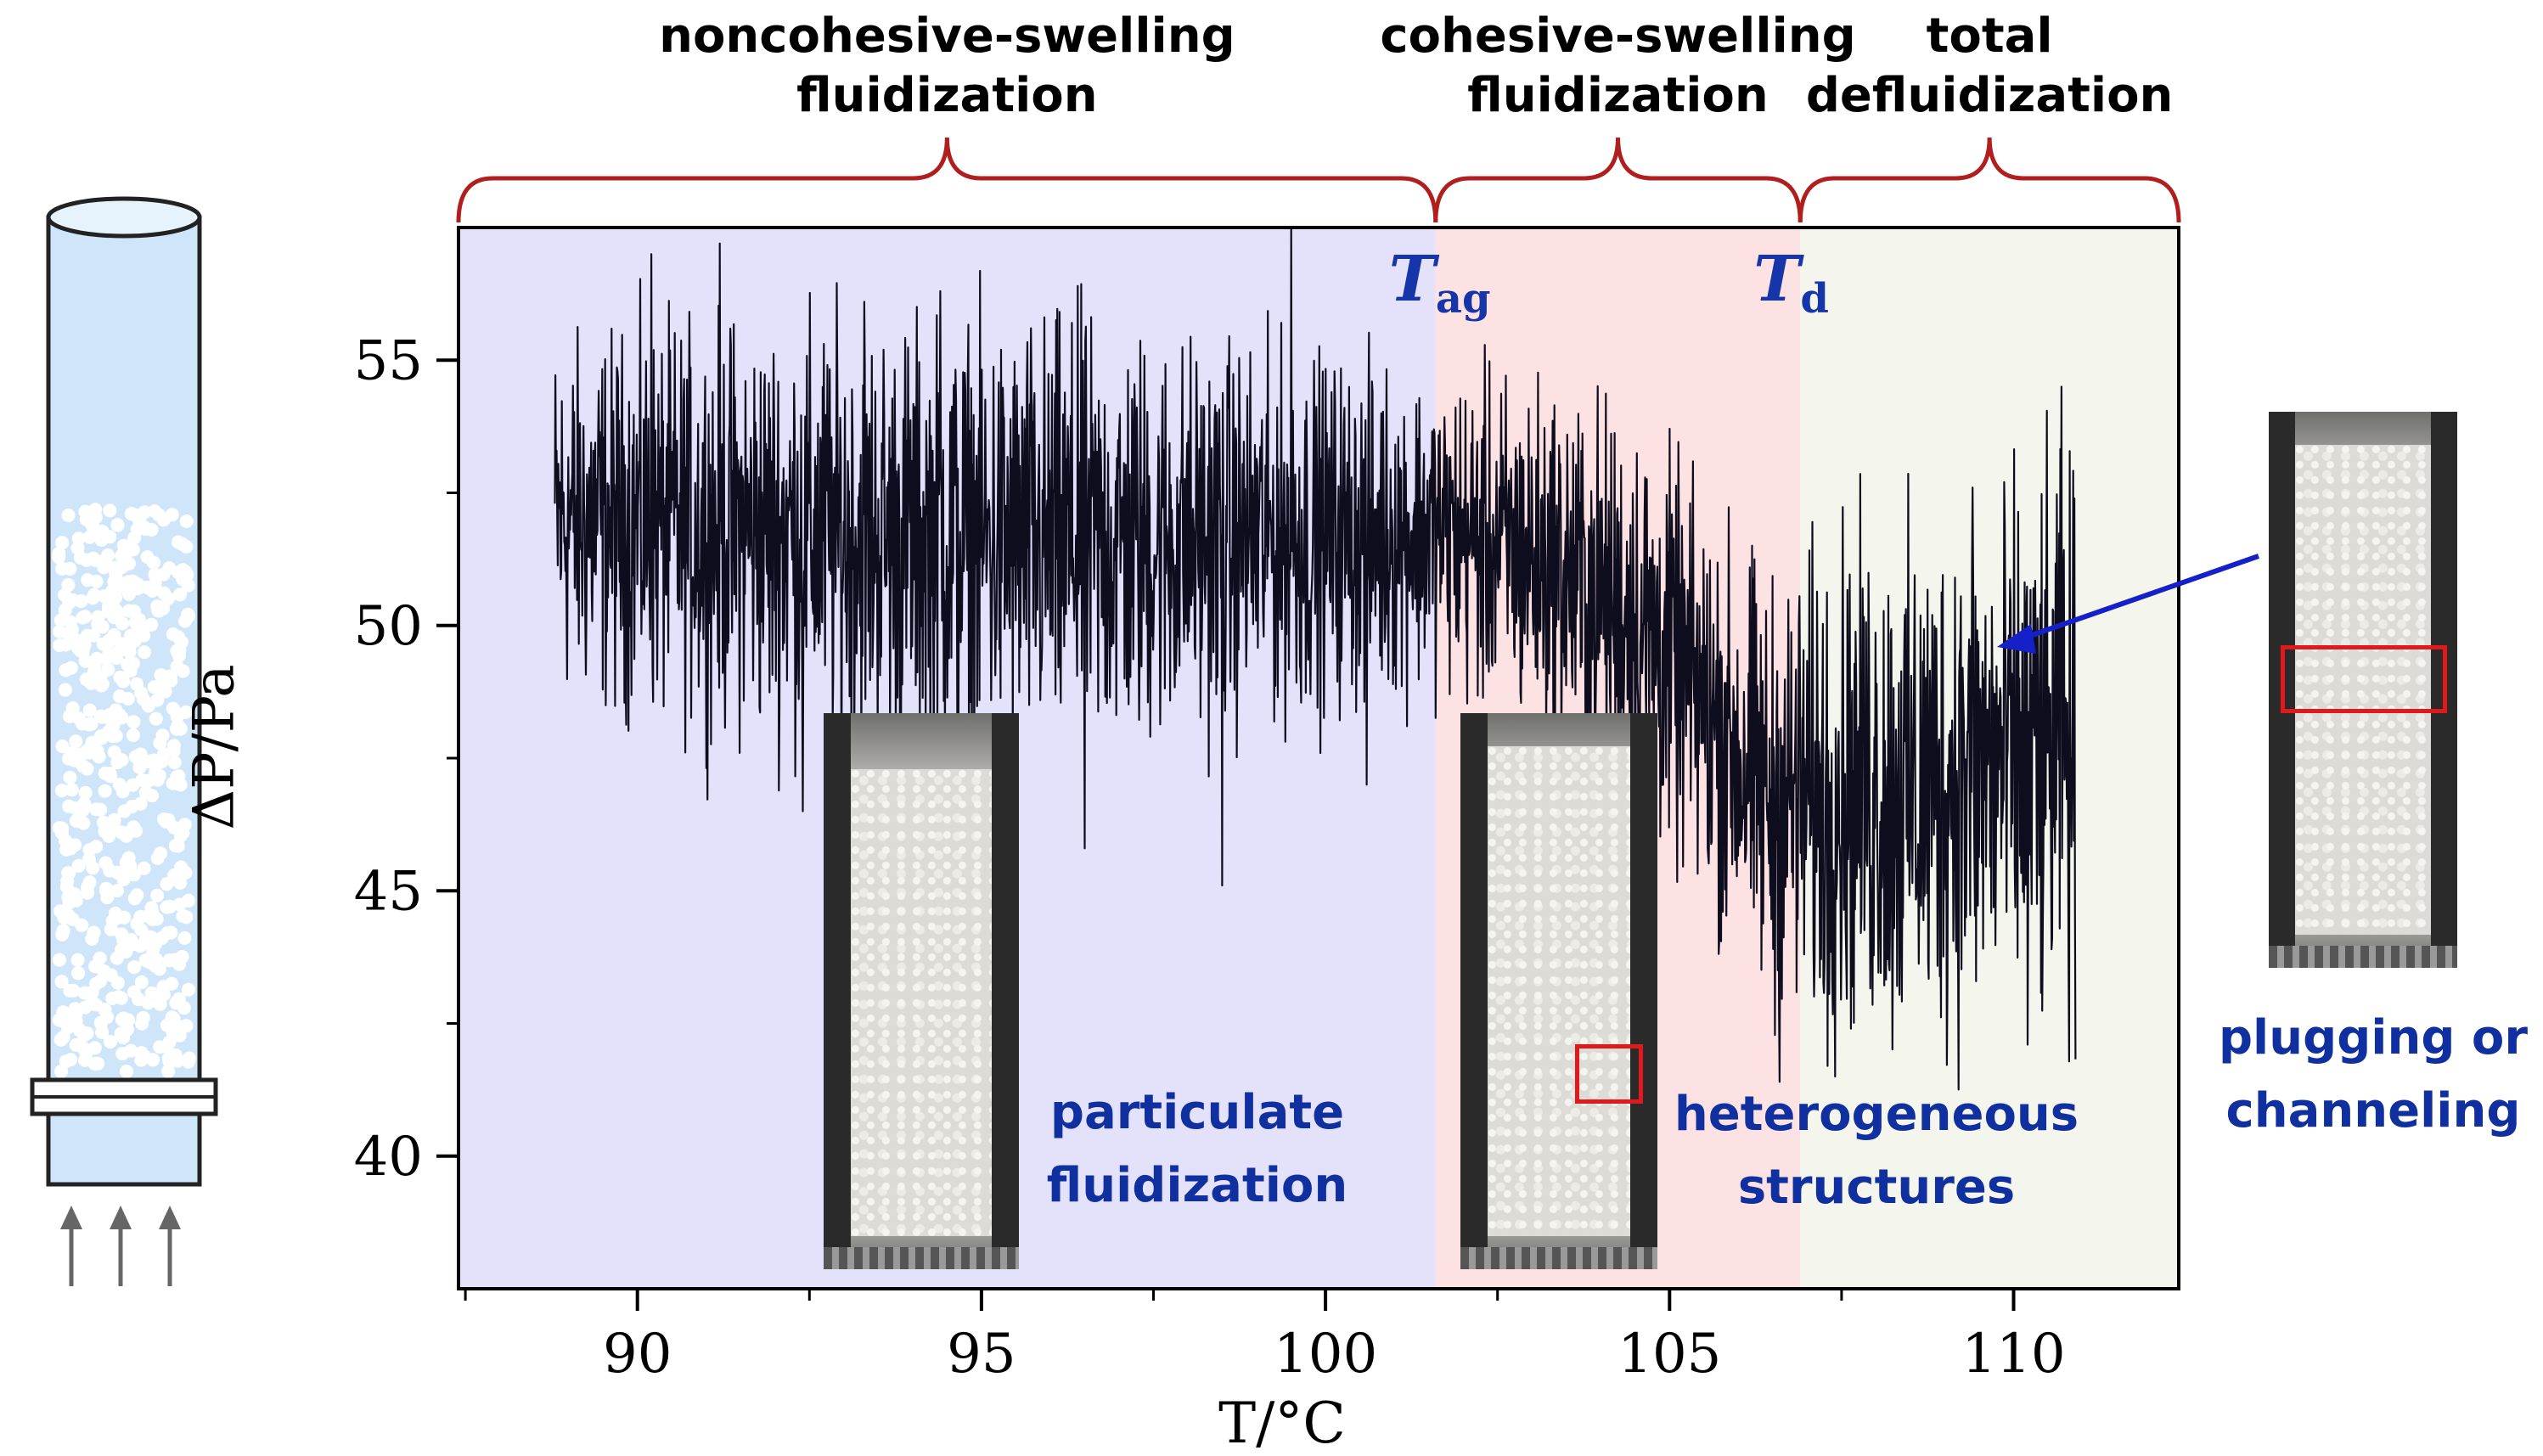 Image resolution: width=2543 pixels, height=1456 pixels. Describe the element at coordinates (214, 747) in the screenshot. I see `y-axis-title: ΔP/Pa` at that location.